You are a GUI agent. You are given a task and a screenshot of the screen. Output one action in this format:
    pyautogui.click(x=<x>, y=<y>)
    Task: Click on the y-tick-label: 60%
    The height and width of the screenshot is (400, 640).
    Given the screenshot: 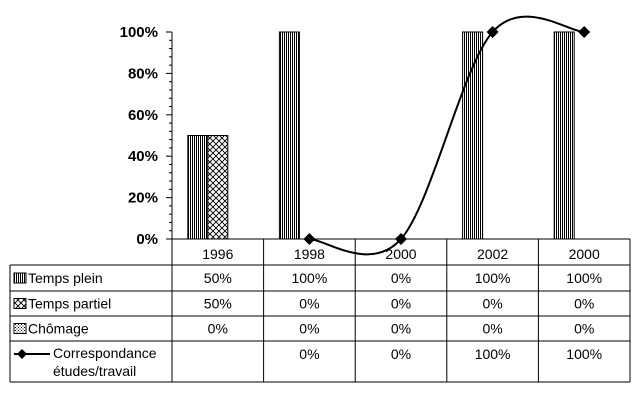 What is the action you would take?
    pyautogui.click(x=143, y=115)
    